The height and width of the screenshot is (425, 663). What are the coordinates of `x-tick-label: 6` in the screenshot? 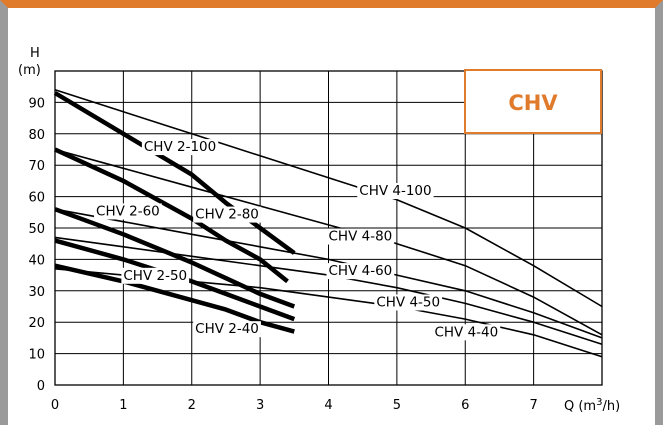 It's located at (465, 405).